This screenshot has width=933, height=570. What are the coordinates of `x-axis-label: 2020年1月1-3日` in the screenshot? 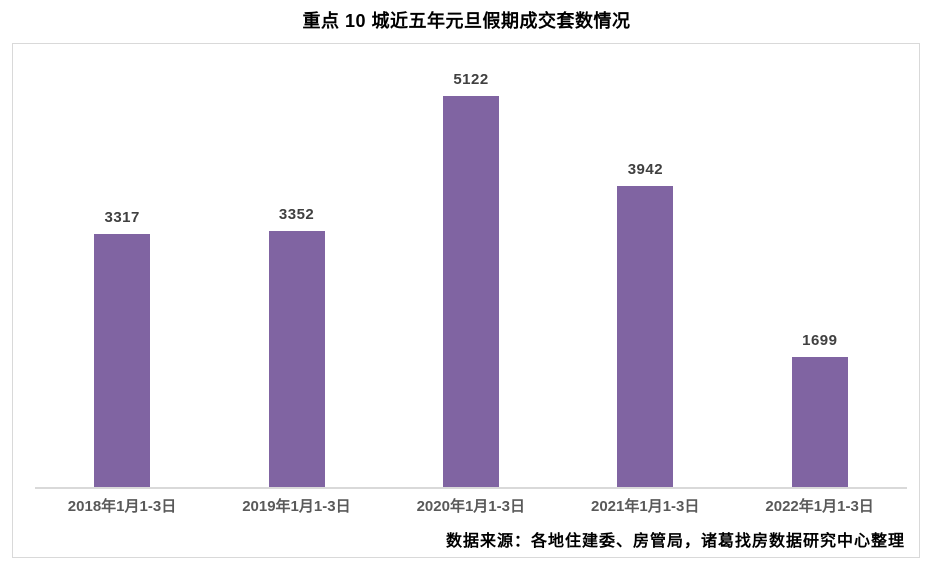 It's located at (470, 506).